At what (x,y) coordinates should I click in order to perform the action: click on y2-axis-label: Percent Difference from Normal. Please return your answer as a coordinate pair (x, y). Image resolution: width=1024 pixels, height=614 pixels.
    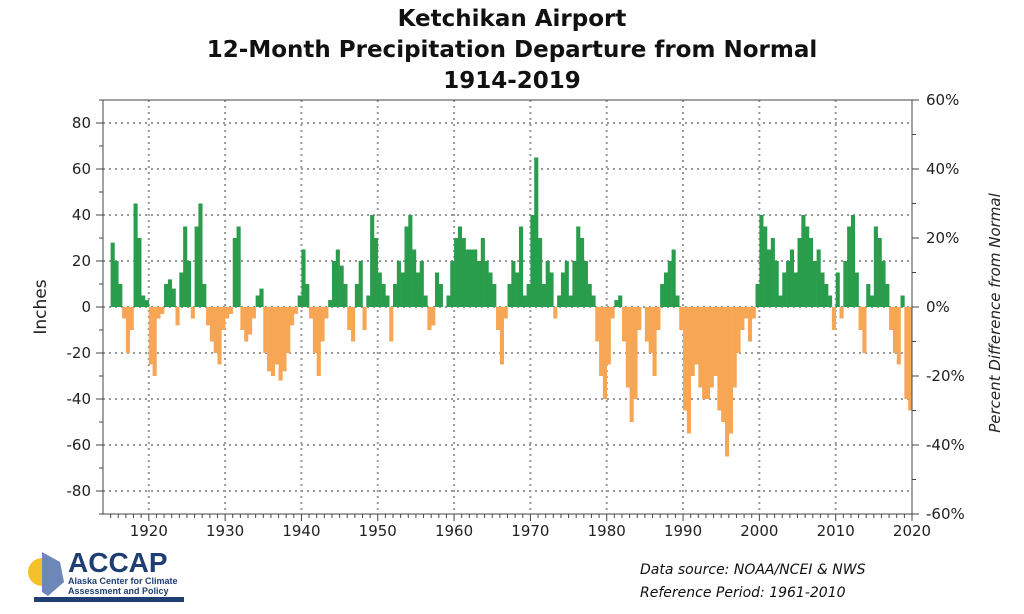
    Looking at the image, I should click on (995, 312).